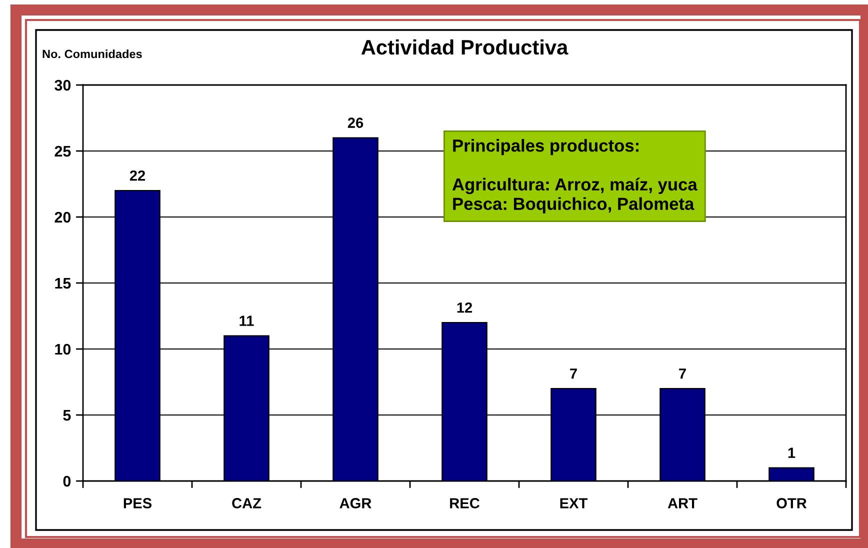 This screenshot has height=548, width=868. What do you see at coordinates (138, 175) in the screenshot?
I see `data-label: 22` at bounding box center [138, 175].